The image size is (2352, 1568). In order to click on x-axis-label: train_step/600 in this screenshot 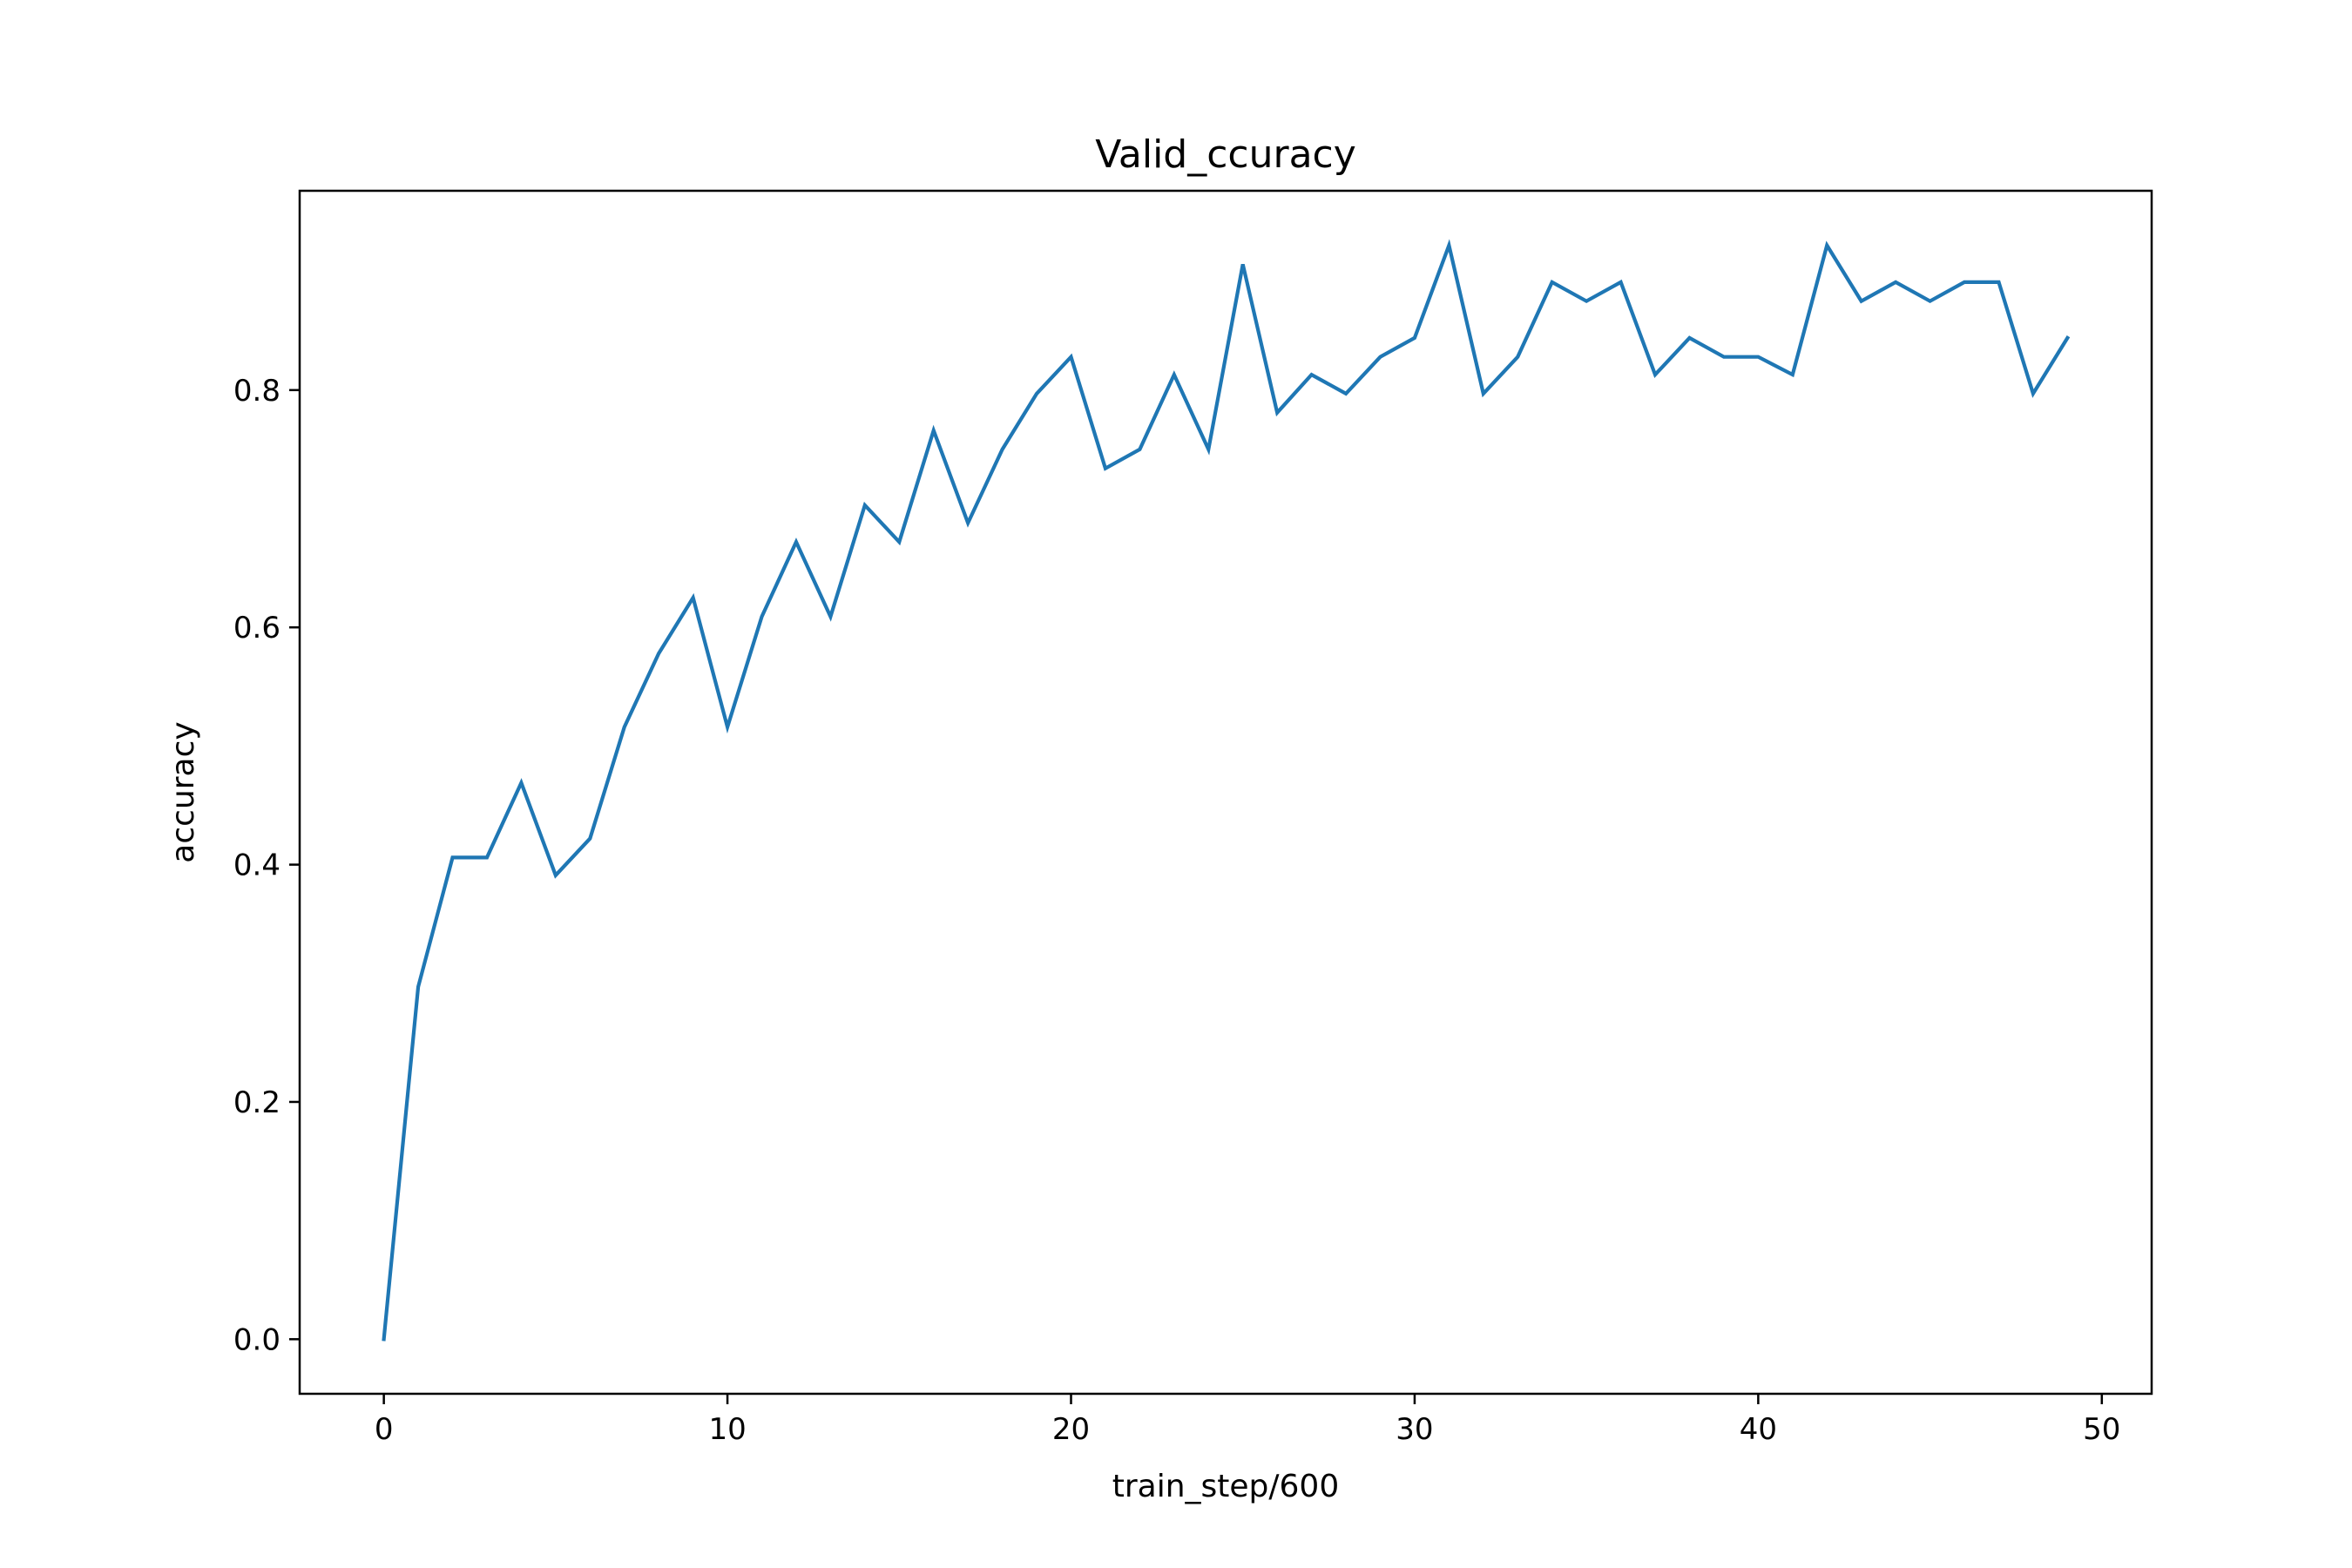, I will do `click(1226, 1487)`.